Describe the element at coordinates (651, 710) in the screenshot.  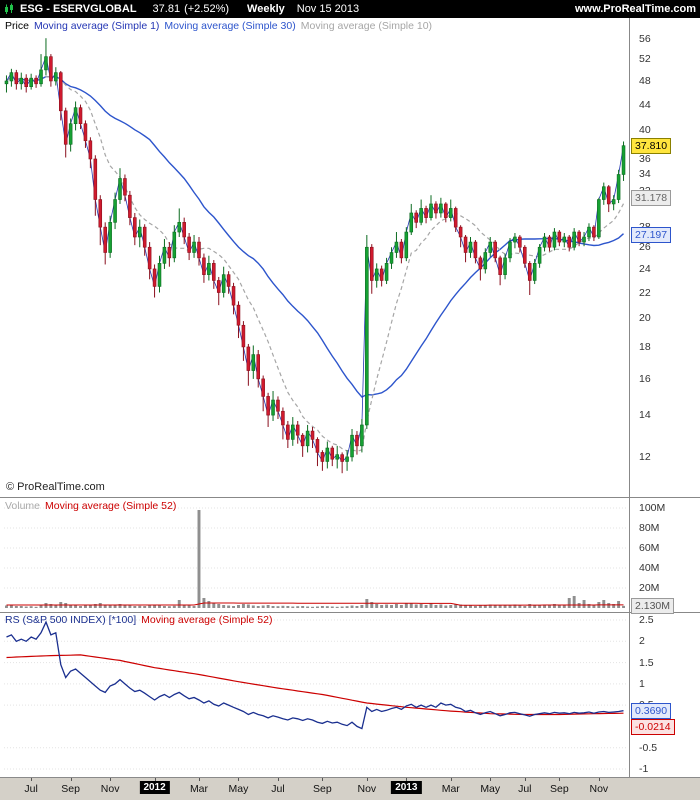
I see `rs-value-tag: 0.3690` at that location.